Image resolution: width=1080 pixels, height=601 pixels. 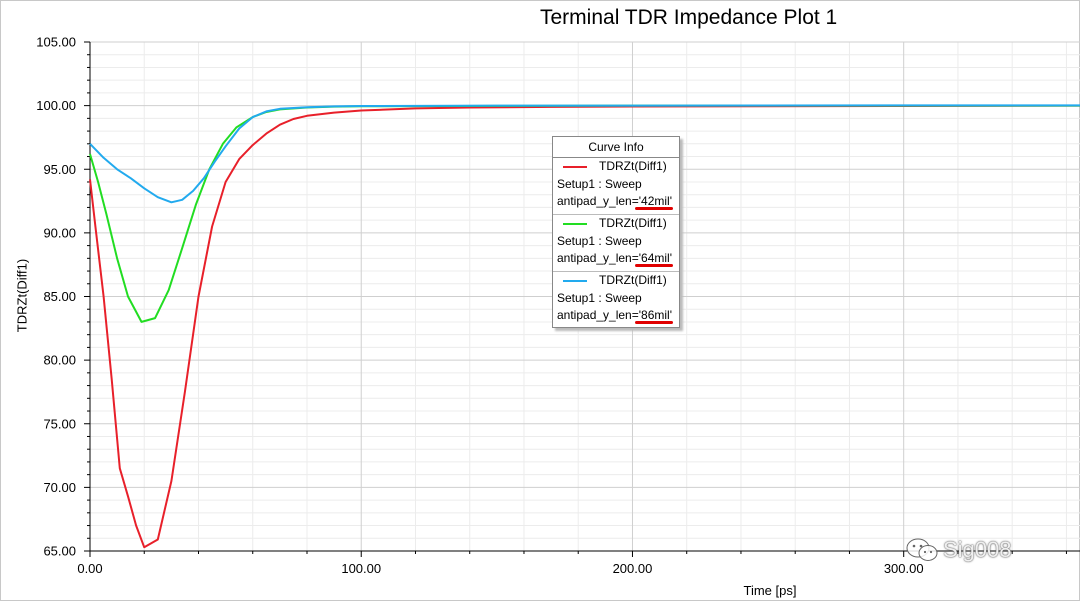 I want to click on legend-setup-1: Setup1 : Sweep, so click(x=599, y=183).